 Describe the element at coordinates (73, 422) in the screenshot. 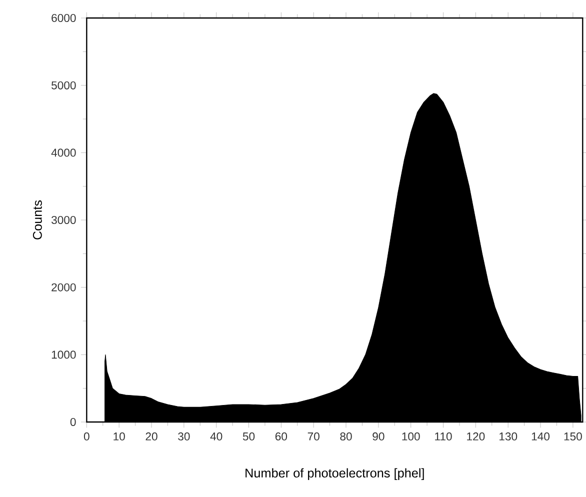

I see `y-tick-label: 0` at that location.